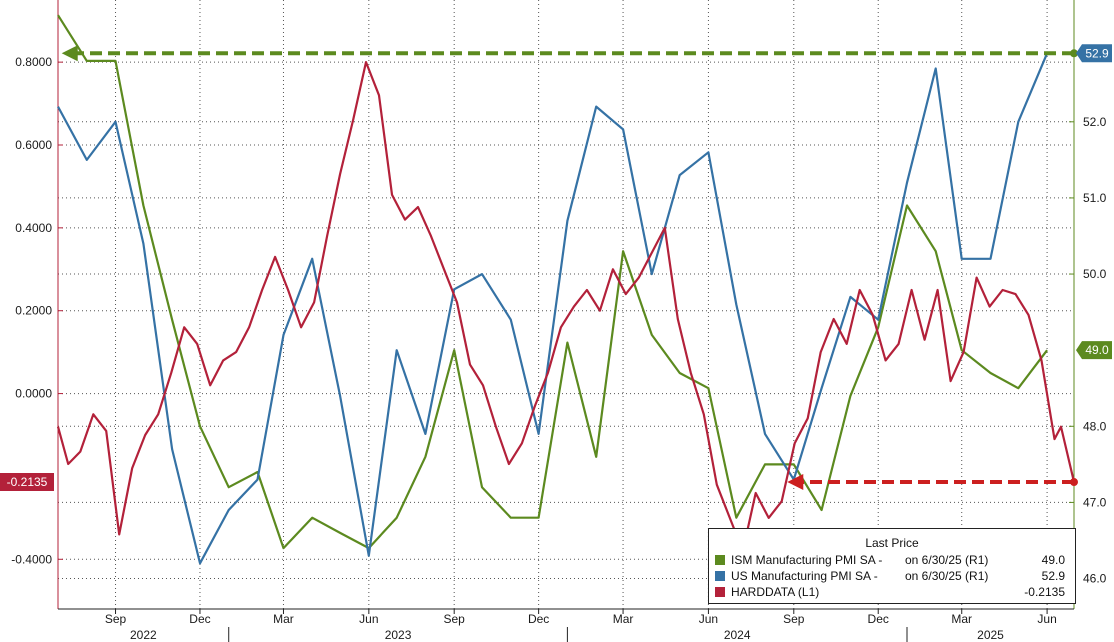 This screenshot has height=642, width=1114. I want to click on year-label-2024: 2024, so click(737, 635).